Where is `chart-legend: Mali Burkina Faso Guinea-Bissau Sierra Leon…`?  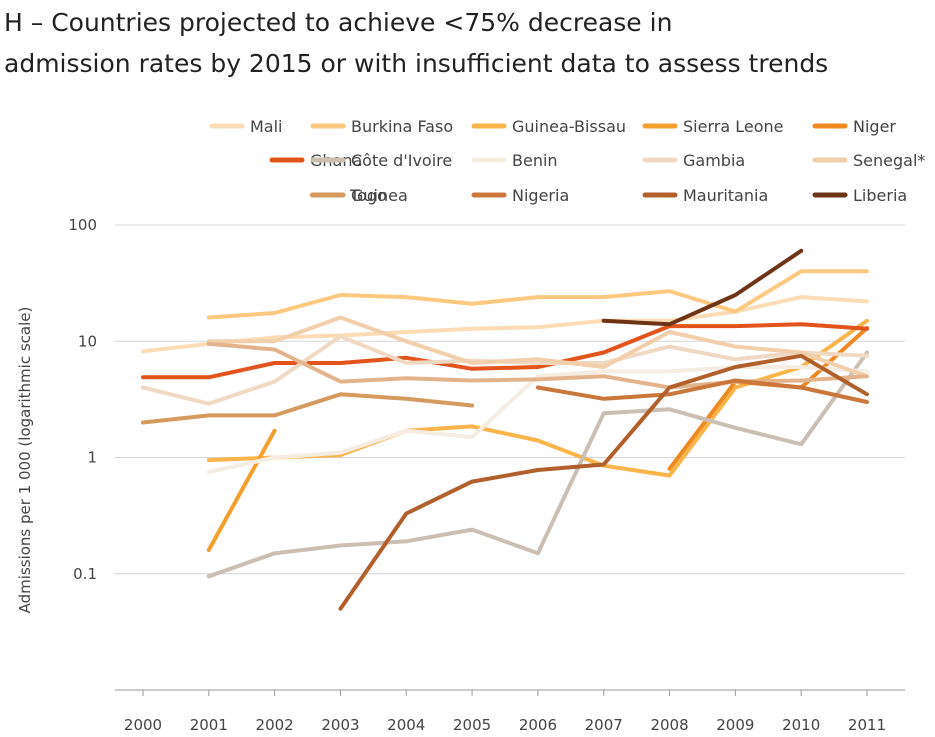
chart-legend: Mali Burkina Faso Guinea-Bissau Sierra Leon… is located at coordinates (567, 161).